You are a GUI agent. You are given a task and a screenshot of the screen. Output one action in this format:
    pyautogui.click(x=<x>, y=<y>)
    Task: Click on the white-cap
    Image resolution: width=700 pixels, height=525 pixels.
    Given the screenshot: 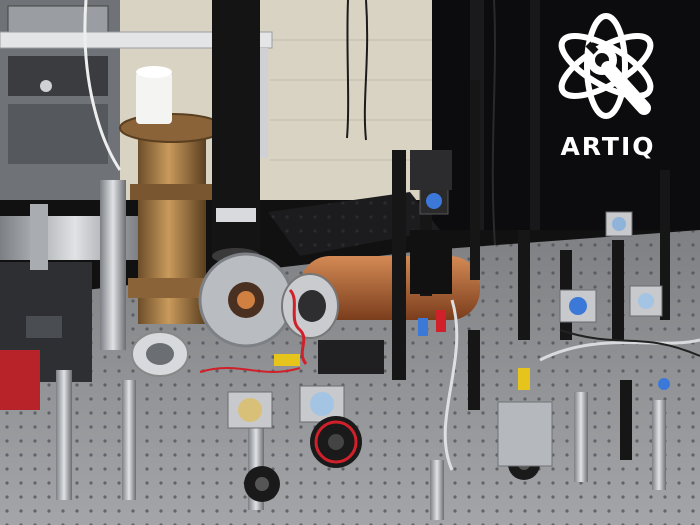 What is the action you would take?
    pyautogui.click(x=154, y=98)
    